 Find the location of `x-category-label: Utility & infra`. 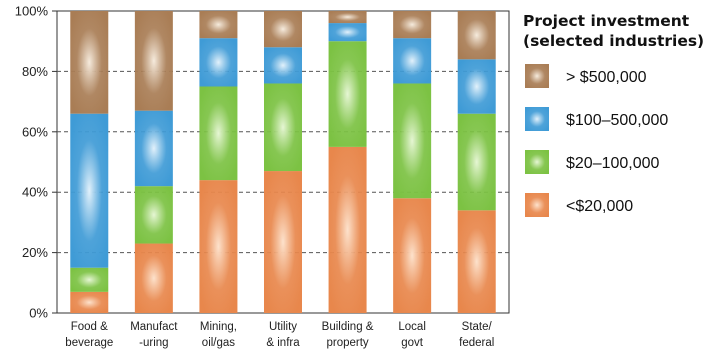

x-category-label: Utility & infra is located at coordinates (283, 335).